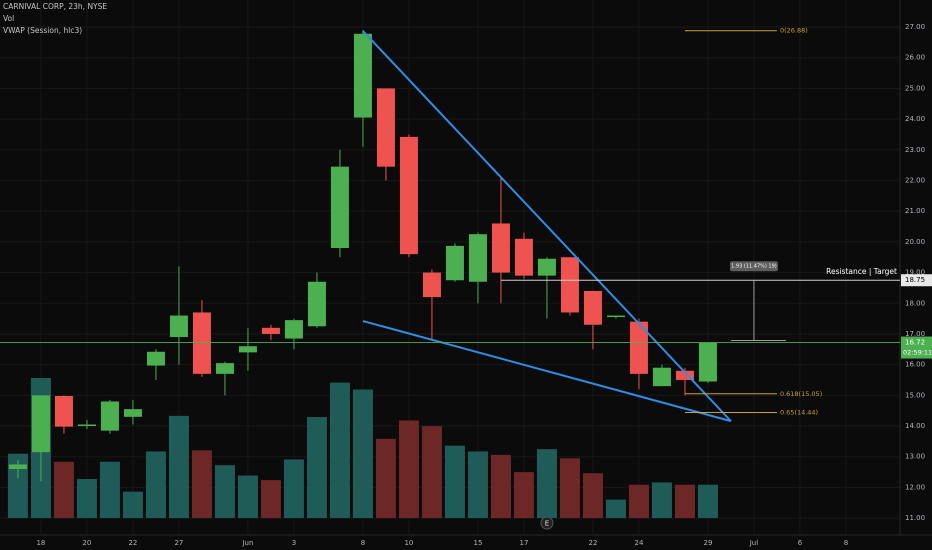  Describe the element at coordinates (917, 353) in the screenshot. I see `countdown: 02:59:11` at that location.